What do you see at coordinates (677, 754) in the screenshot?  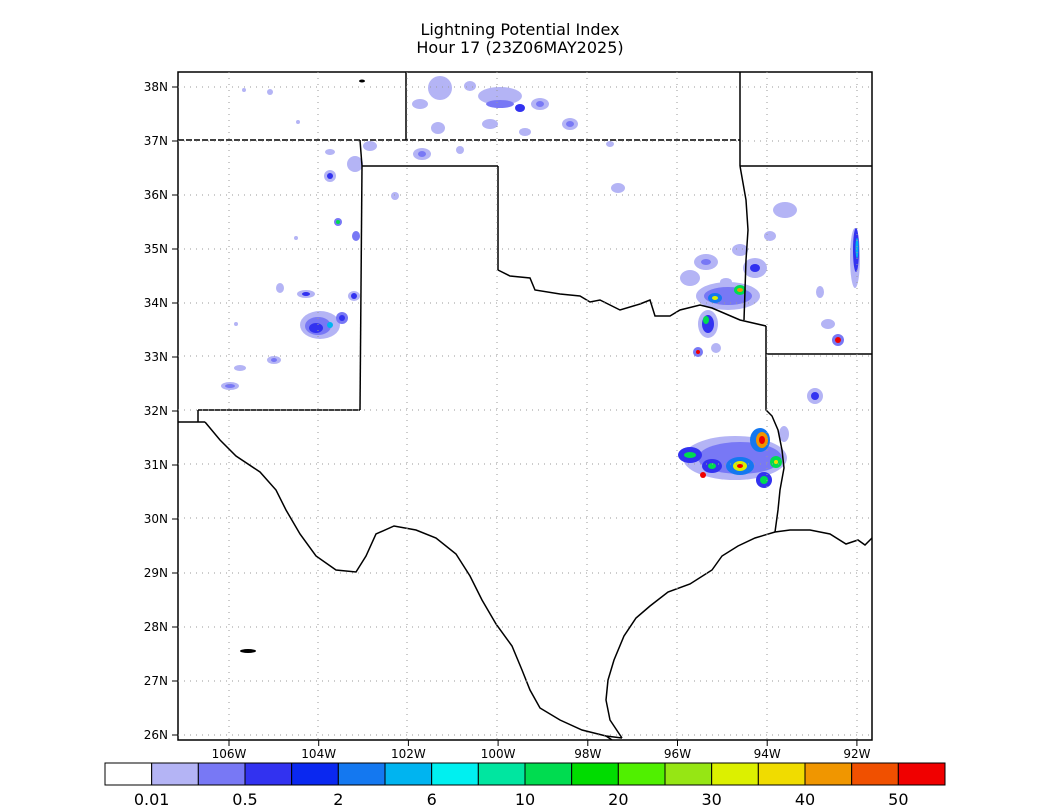 I see `lon-label: 96W` at bounding box center [677, 754].